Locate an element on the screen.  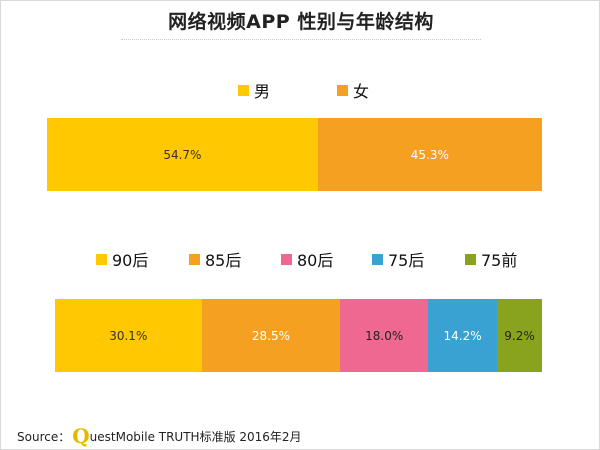
gender-legend-item-1: 男 is located at coordinates (254, 90).